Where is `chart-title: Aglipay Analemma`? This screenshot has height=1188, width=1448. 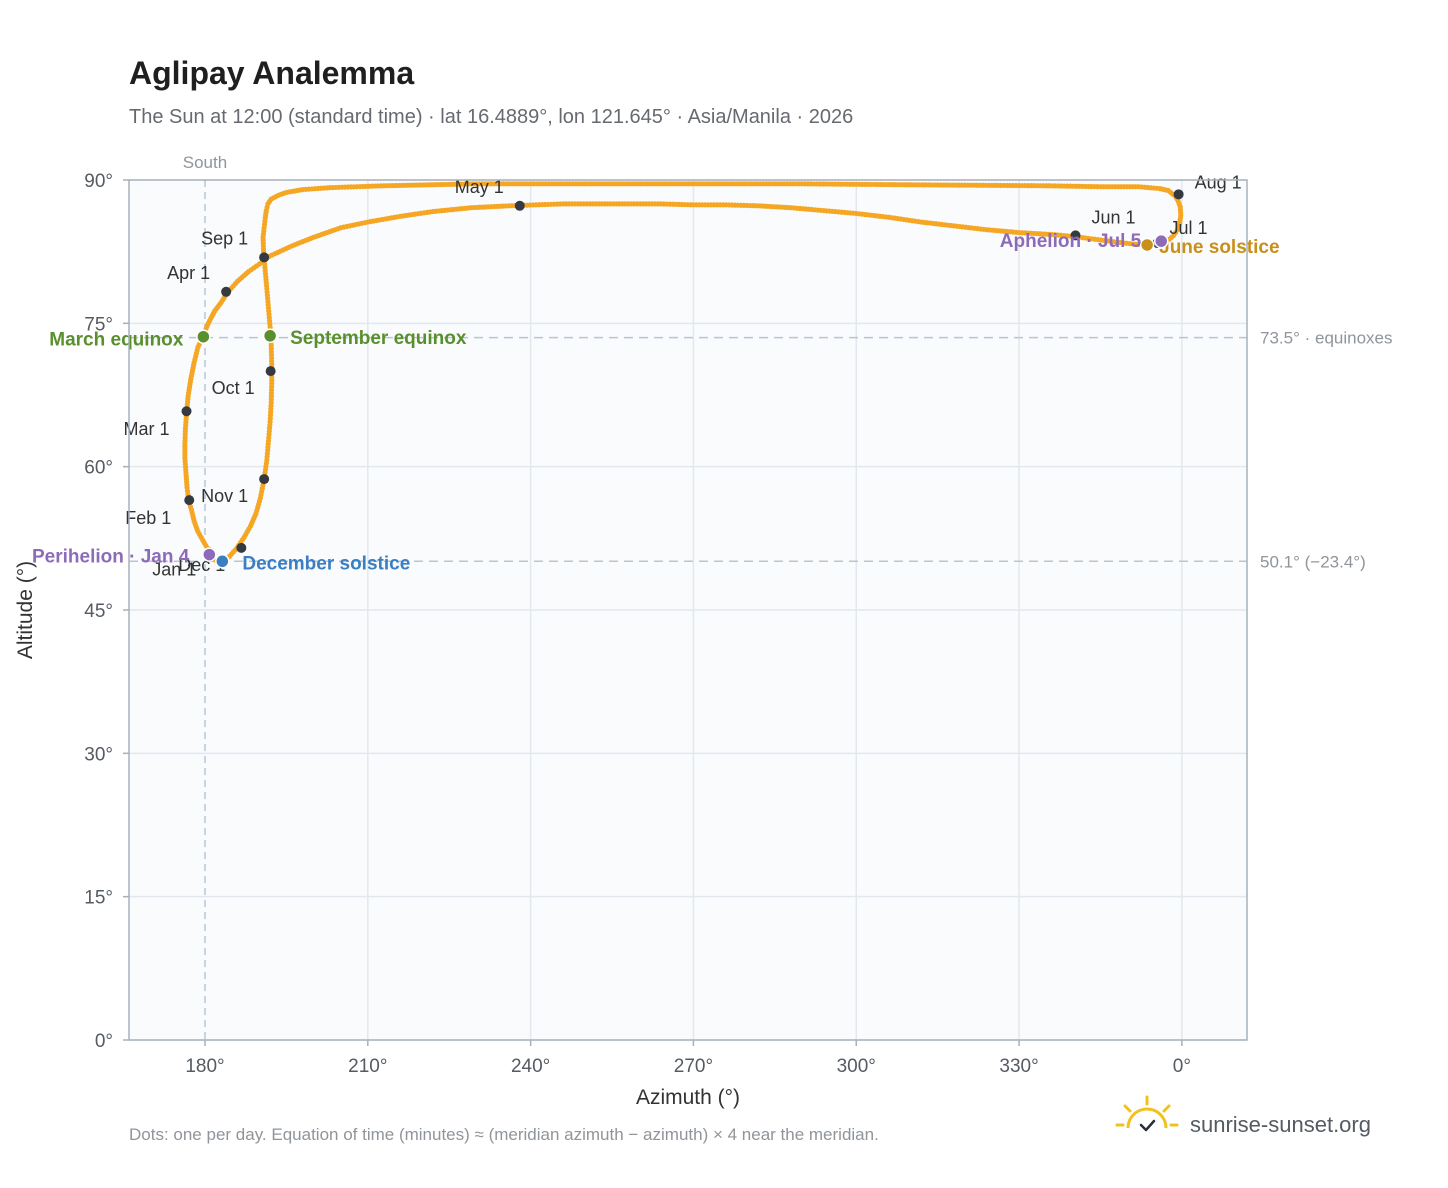
chart-title: Aglipay Analemma is located at coordinates (271, 73).